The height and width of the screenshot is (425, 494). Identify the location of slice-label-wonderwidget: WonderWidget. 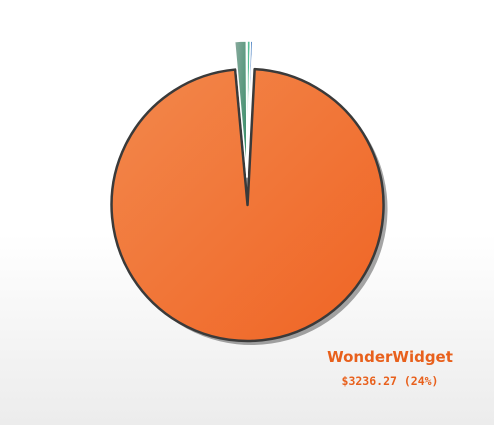
(390, 357).